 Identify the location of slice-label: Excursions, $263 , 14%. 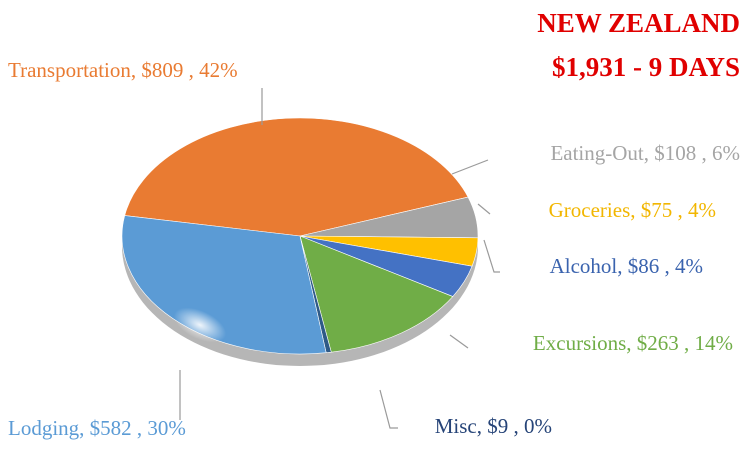
(633, 343).